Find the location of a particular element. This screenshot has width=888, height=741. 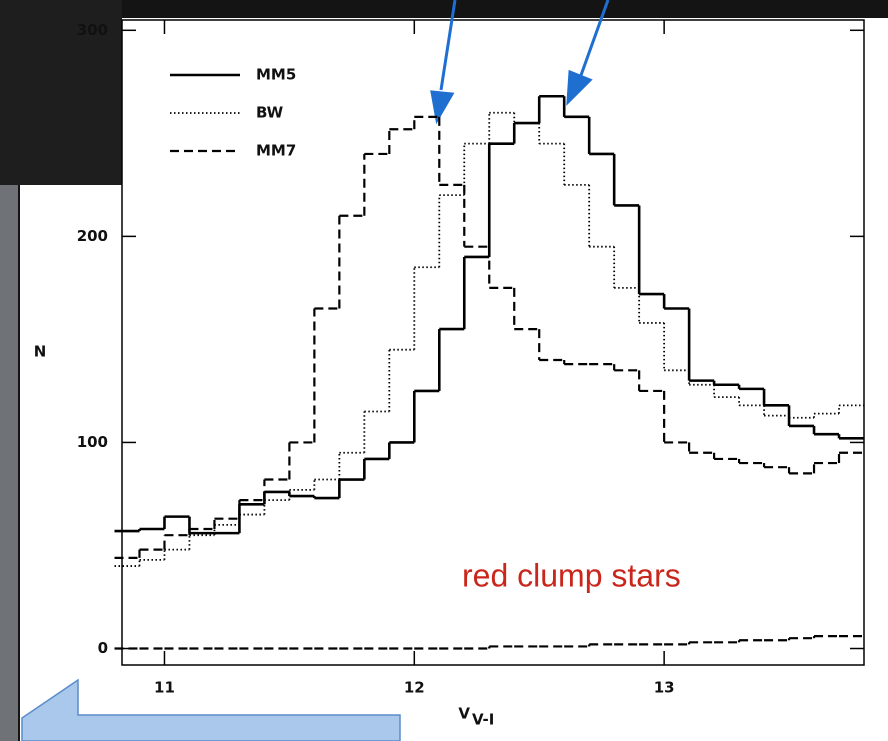

legend-label: BW is located at coordinates (270, 113).